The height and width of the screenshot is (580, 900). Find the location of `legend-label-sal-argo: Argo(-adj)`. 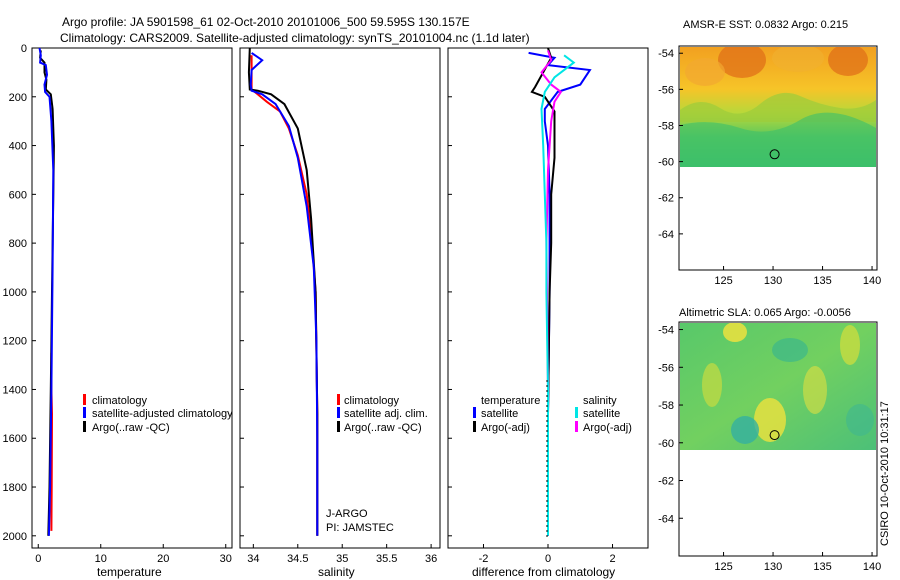

legend-label-sal-argo: Argo(-adj) is located at coordinates (607, 428).